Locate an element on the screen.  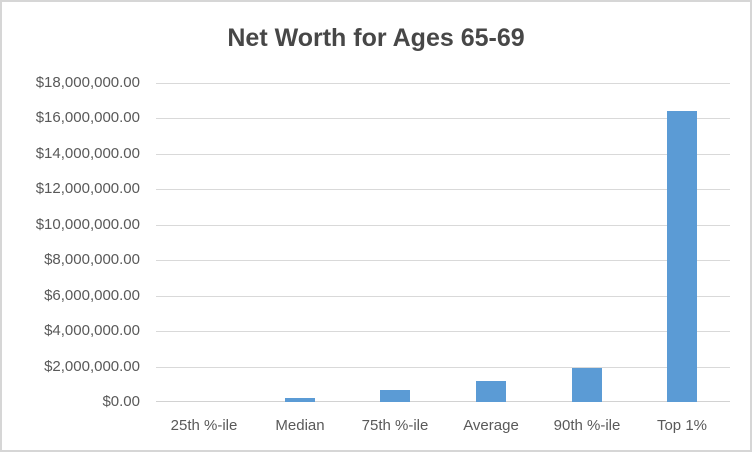
y-axis-tick-label: $0.00 is located at coordinates (121, 401).